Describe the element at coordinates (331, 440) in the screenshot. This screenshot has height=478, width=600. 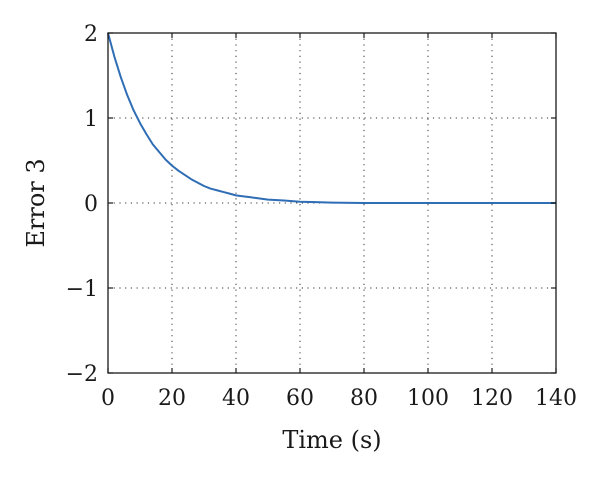
I see `x-axis-label: Time (s)` at that location.